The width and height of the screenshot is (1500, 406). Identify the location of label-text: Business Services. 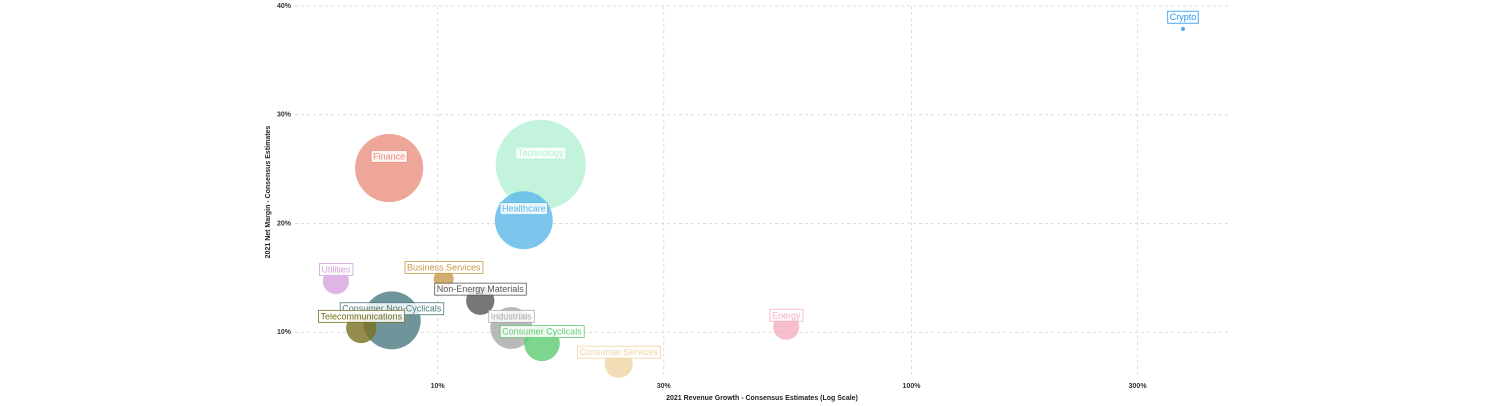
(444, 267).